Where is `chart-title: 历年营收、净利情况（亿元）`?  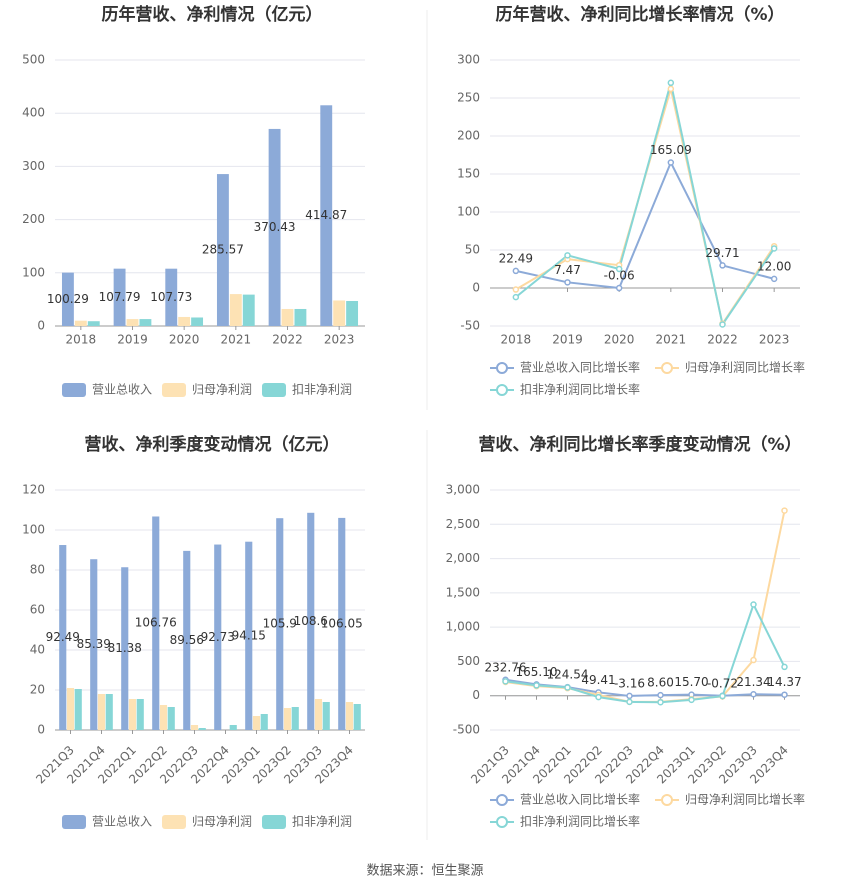
chart-title: 历年营收、净利情况（亿元） is located at coordinates (212, 14).